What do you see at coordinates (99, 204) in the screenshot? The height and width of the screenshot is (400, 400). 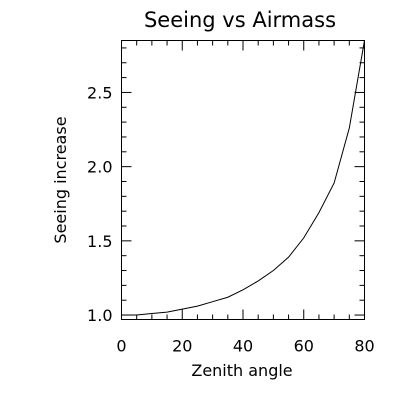 I see `y-tick-labels: 1.0 1.5 2.0 2.5` at bounding box center [99, 204].